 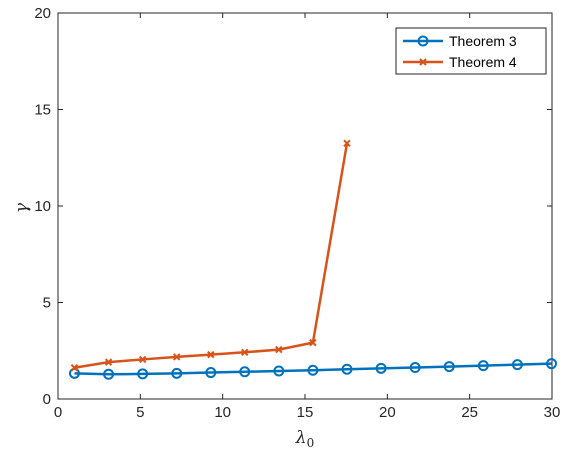 I want to click on x-tick-label: 0, so click(x=58, y=412).